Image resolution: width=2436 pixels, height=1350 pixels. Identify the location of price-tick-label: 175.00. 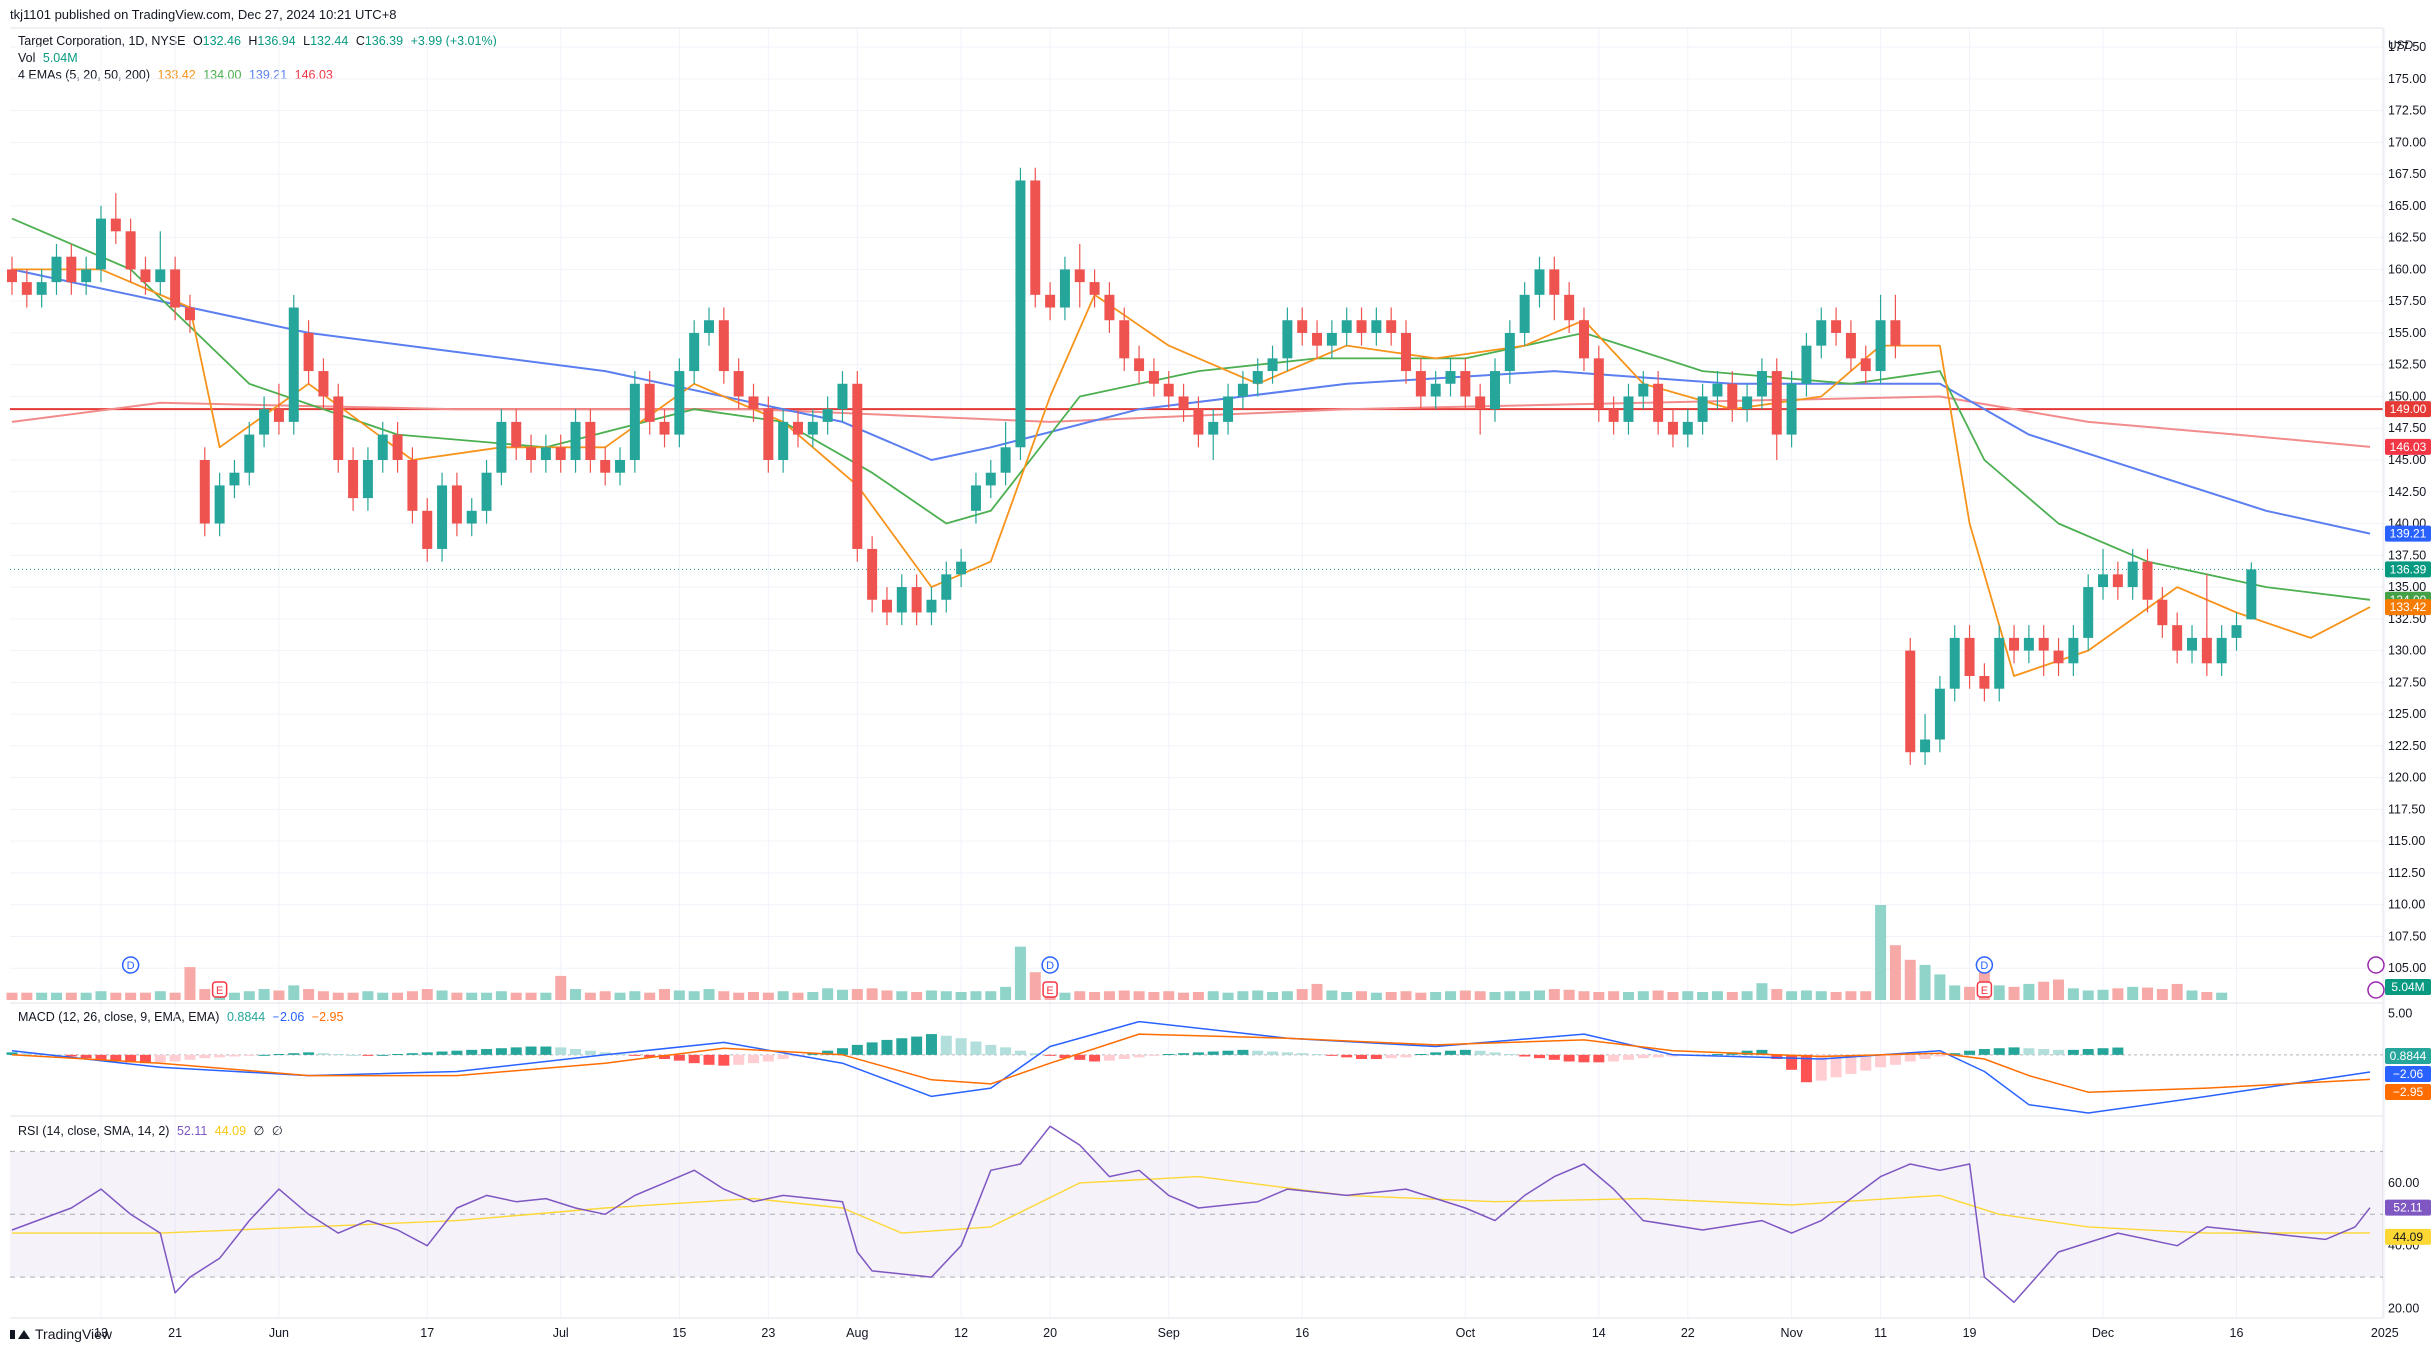
(2407, 79).